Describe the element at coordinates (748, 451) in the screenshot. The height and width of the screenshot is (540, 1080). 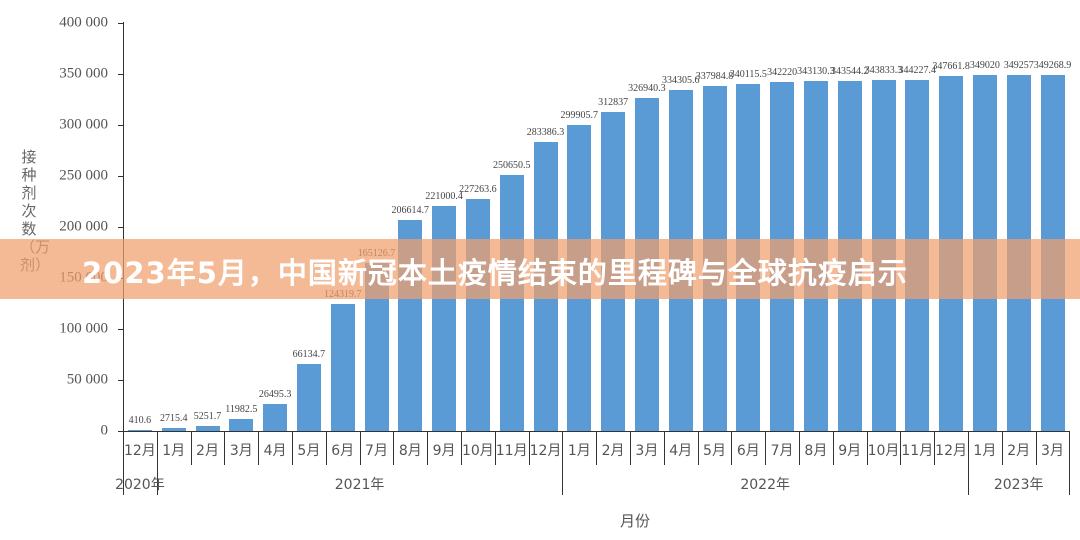
I see `x-tick-label: 6月` at that location.